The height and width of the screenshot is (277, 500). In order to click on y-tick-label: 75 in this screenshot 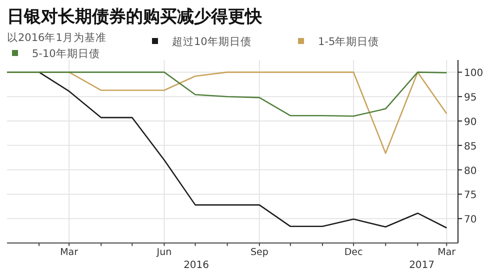, I will do `click(470, 196)`.